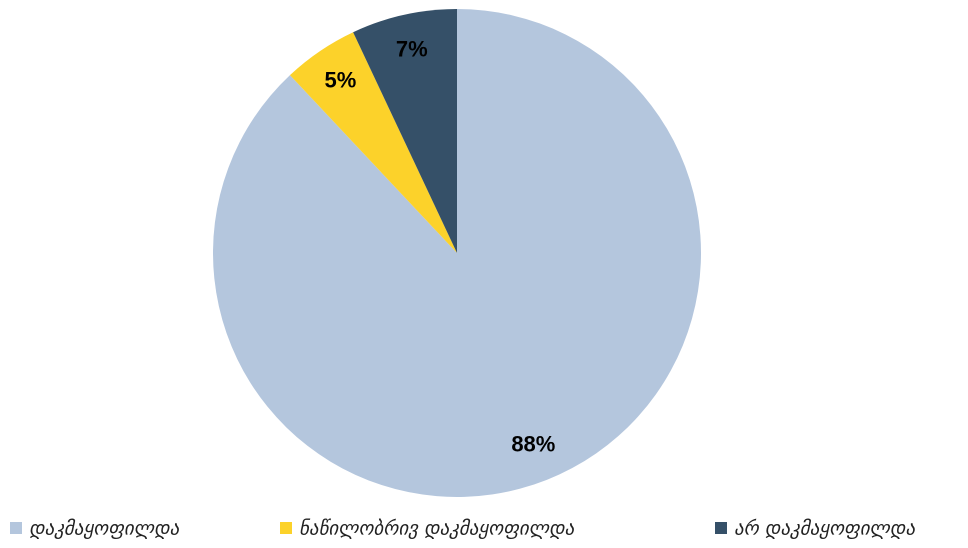 Image resolution: width=968 pixels, height=548 pixels. I want to click on data-label: 88%, so click(533, 444).